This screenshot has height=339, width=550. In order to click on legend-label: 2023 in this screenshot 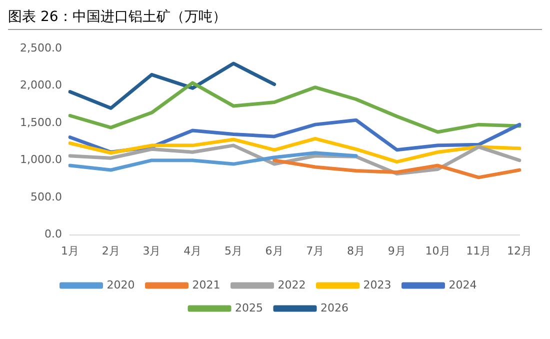, I will do `click(377, 285)`.